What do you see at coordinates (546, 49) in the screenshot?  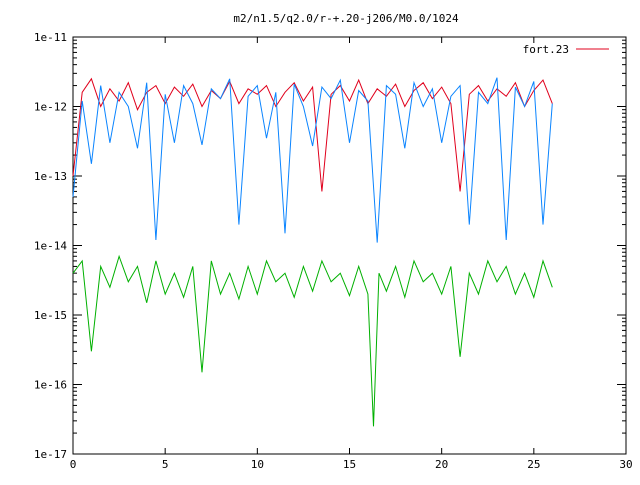 I see `legend-label: fort.23` at bounding box center [546, 49].